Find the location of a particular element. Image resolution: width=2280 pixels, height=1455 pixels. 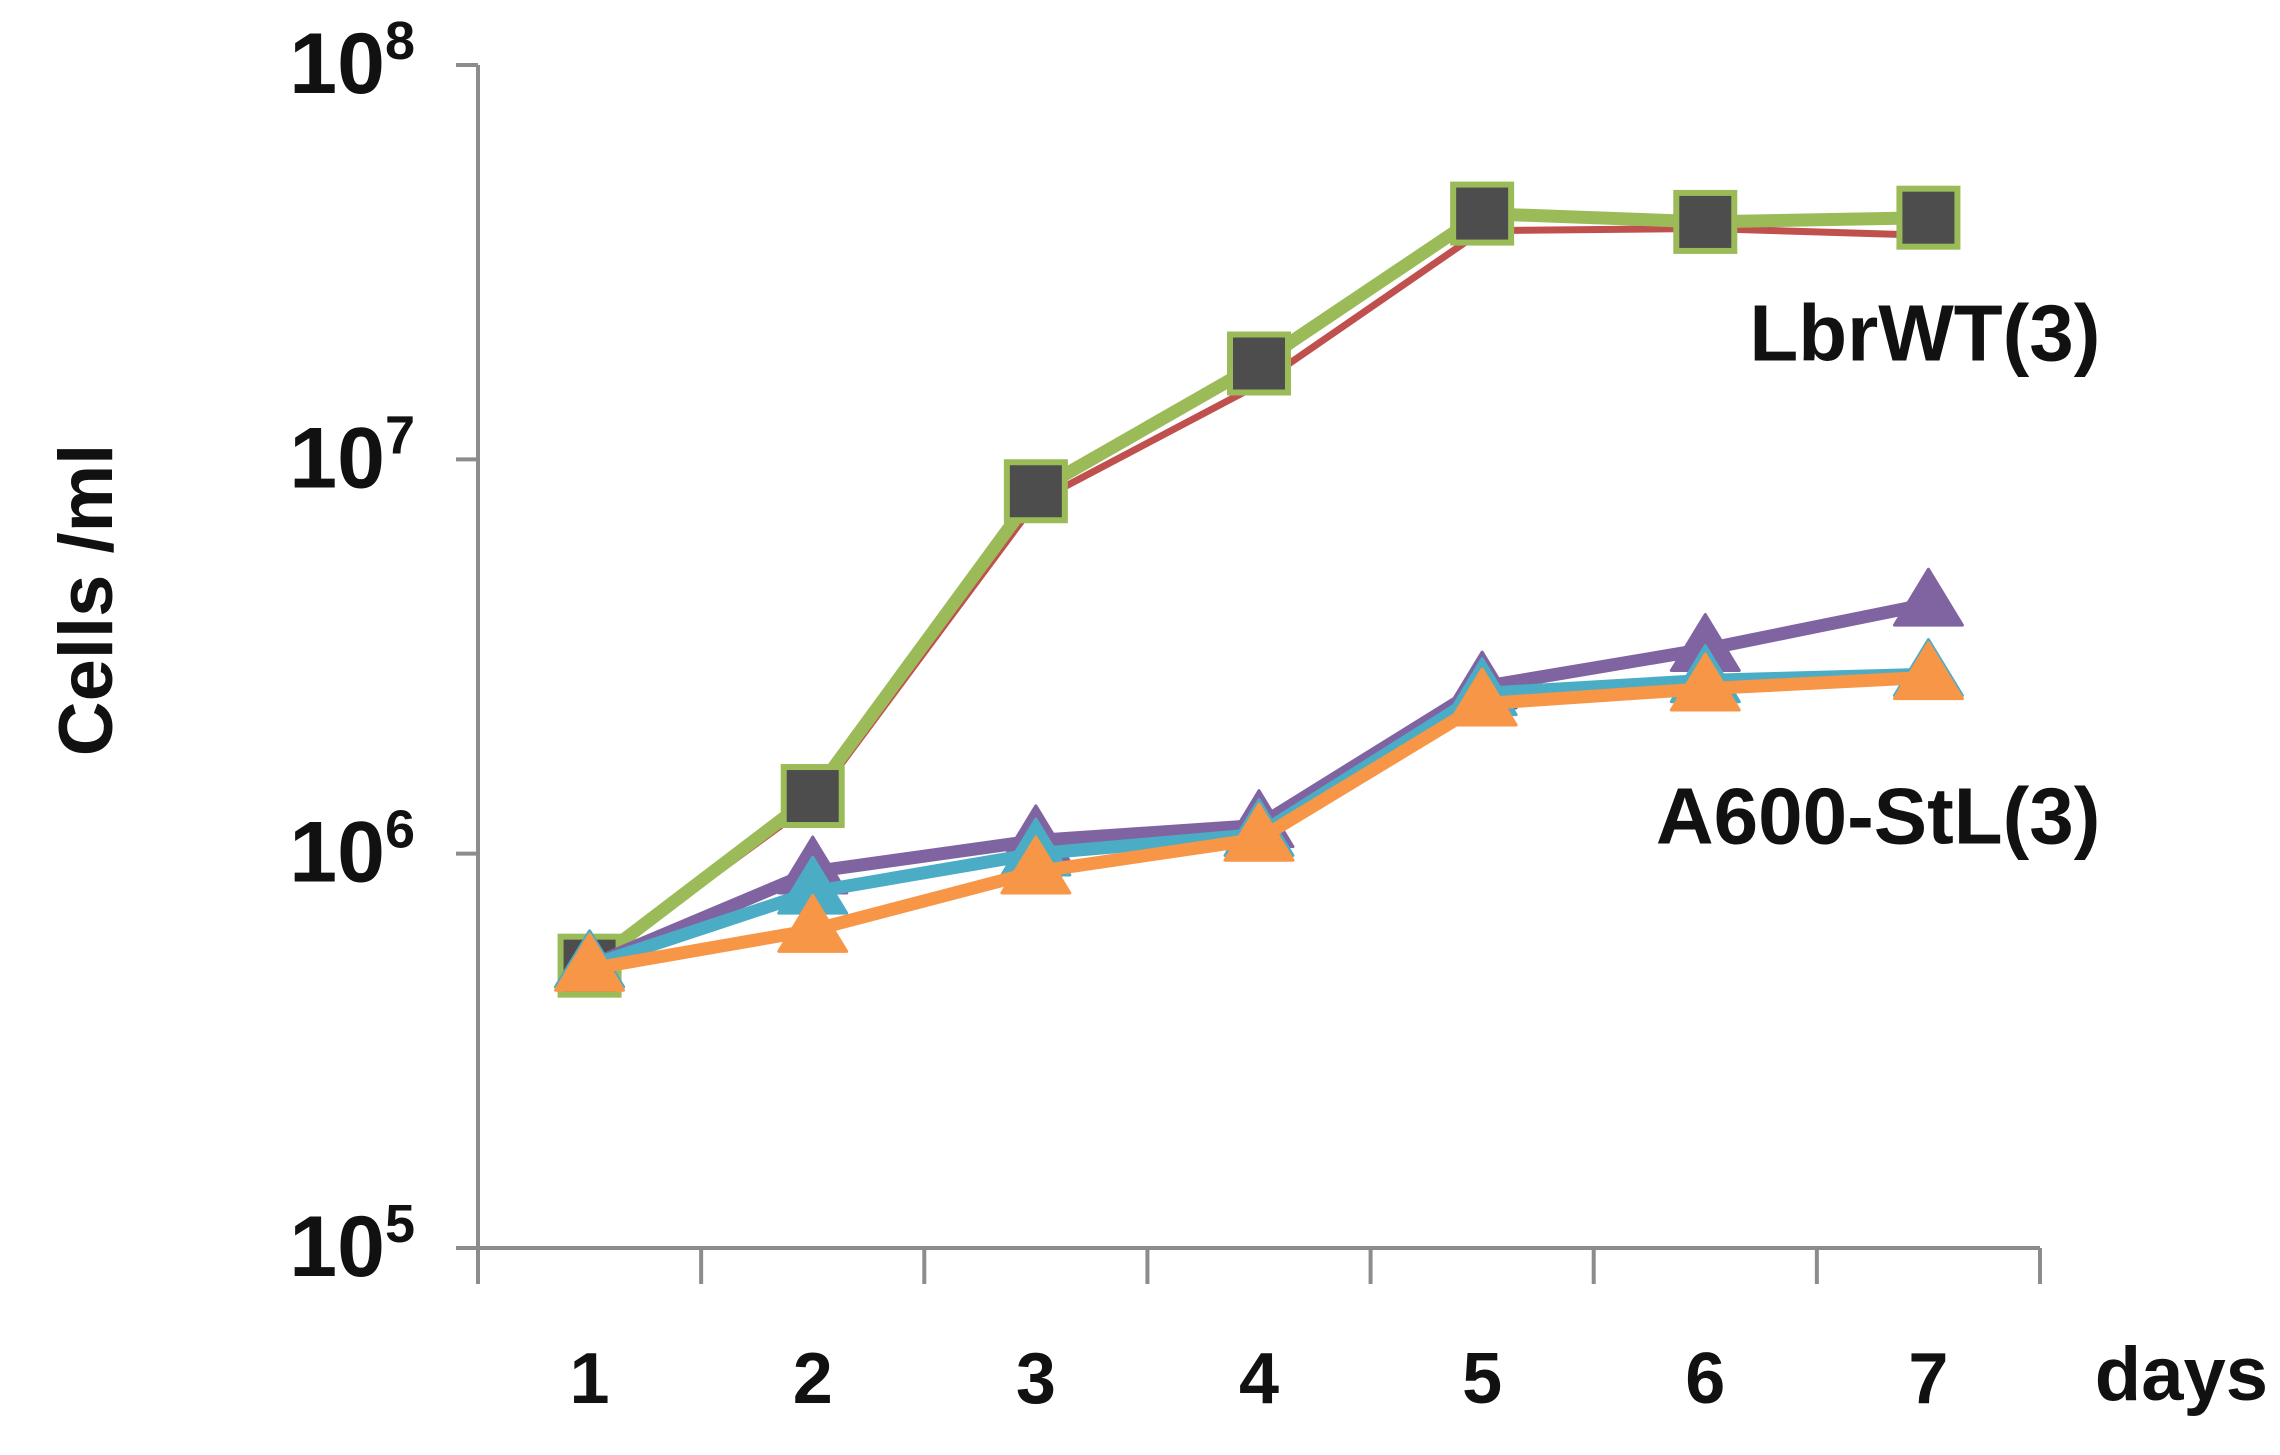

y-tick-exponent: 8 is located at coordinates (400, 41).